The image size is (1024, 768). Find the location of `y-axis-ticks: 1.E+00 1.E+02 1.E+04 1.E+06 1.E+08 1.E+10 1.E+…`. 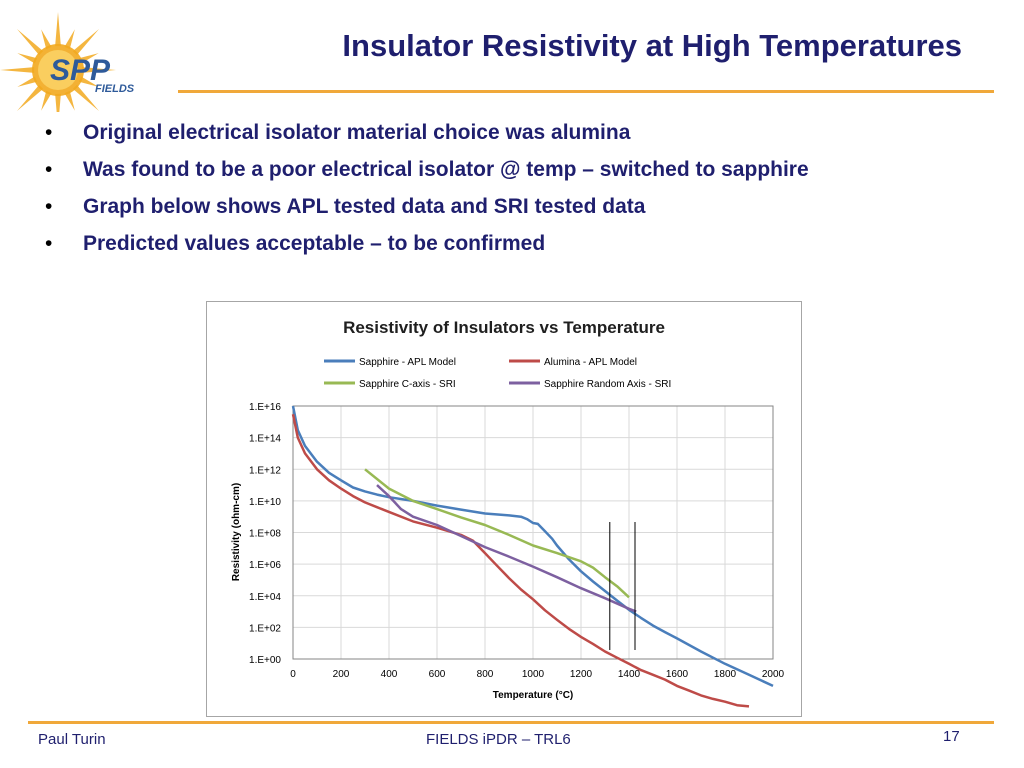

y-axis-ticks: 1.E+00 1.E+02 1.E+04 1.E+06 1.E+08 1.E+10 1.E+… is located at coordinates (265, 534).